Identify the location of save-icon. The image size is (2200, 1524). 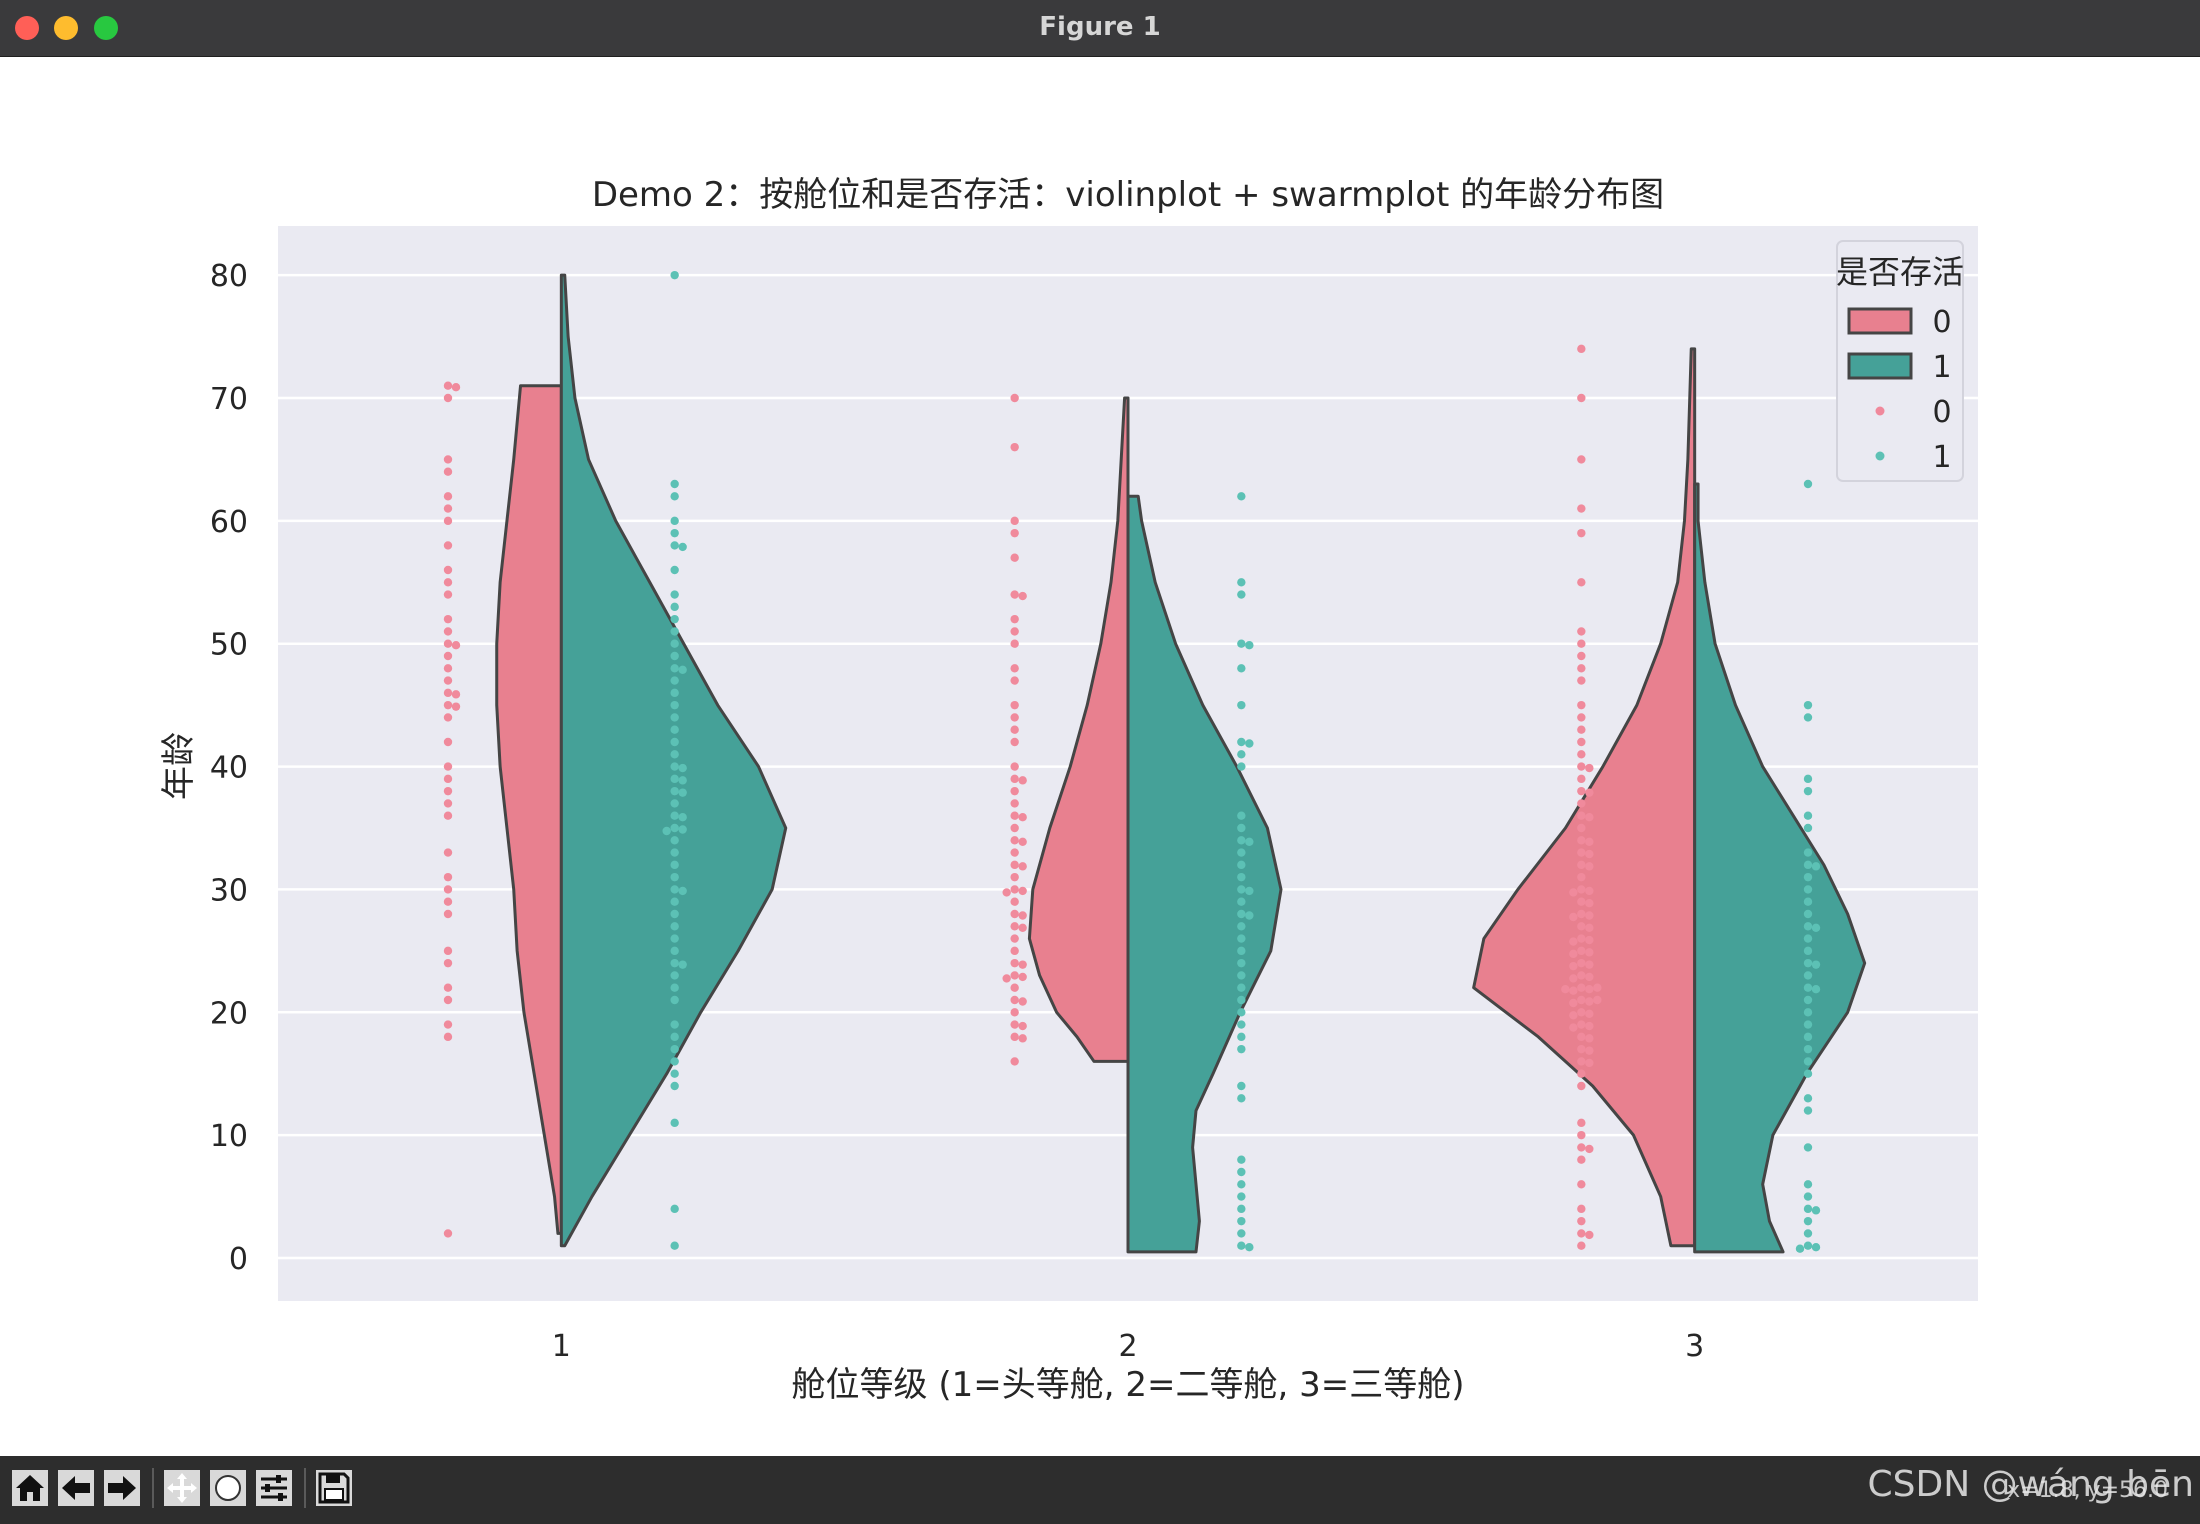
(334, 1488).